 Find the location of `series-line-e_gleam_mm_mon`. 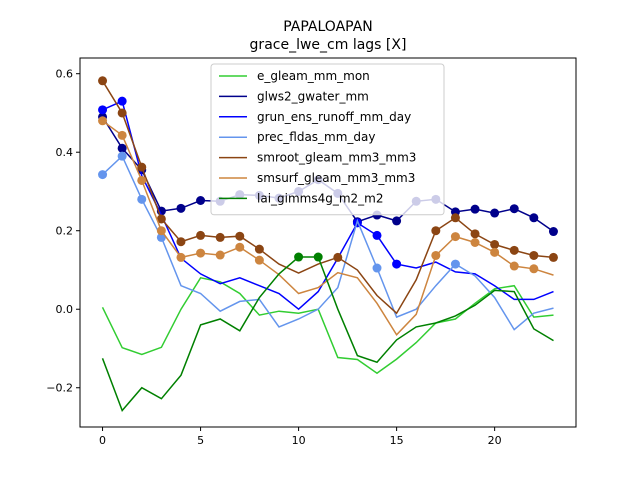

series-line-e_gleam_mm_mon is located at coordinates (327, 325).